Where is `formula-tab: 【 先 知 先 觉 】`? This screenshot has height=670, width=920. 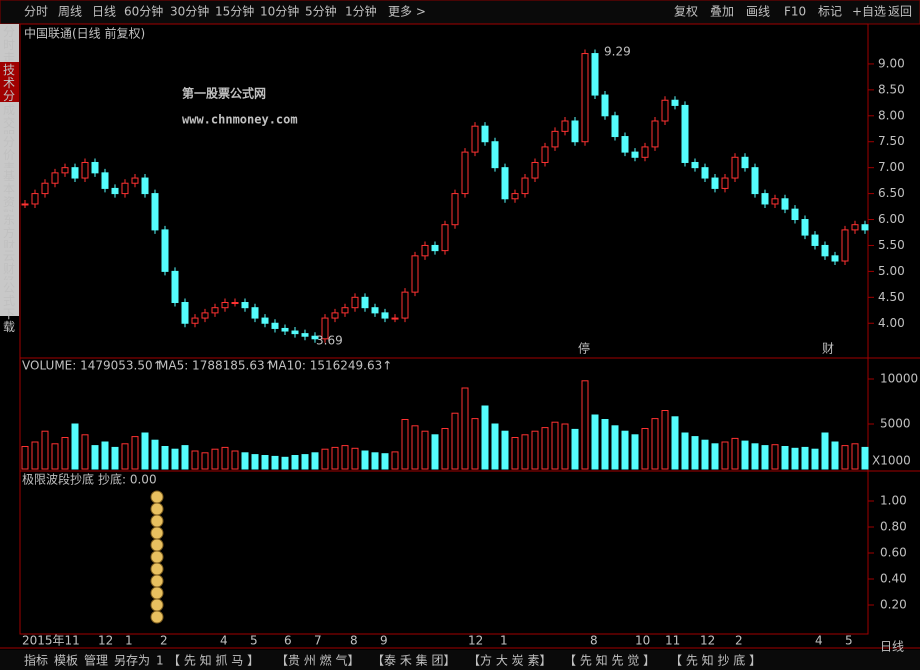
formula-tab: 【 先 知 先 觉 】 is located at coordinates (609, 661).